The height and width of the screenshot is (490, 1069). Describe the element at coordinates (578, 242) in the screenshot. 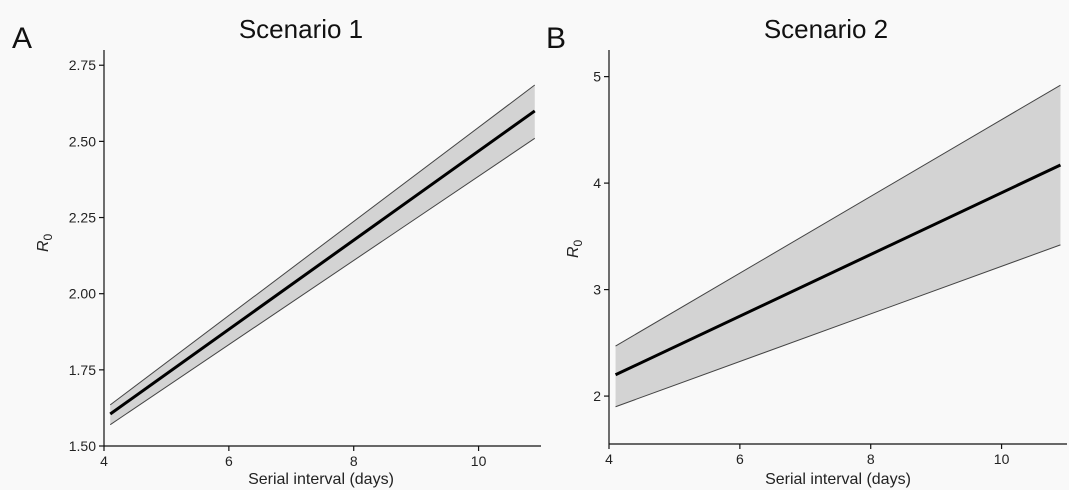

I see `panel-b-y-axis-label-subscript: 0` at that location.